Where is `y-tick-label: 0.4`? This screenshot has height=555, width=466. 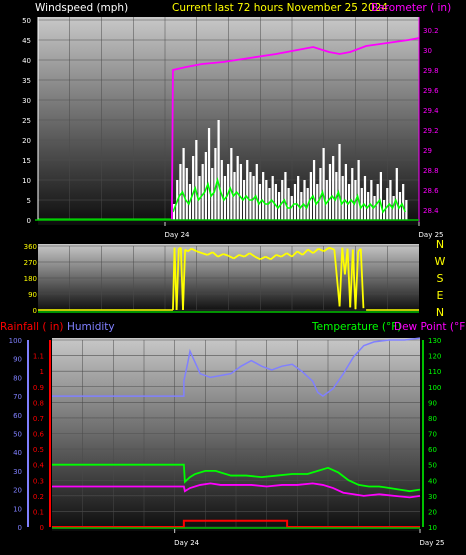 y-tick-label: 0.4 is located at coordinates (39, 466).